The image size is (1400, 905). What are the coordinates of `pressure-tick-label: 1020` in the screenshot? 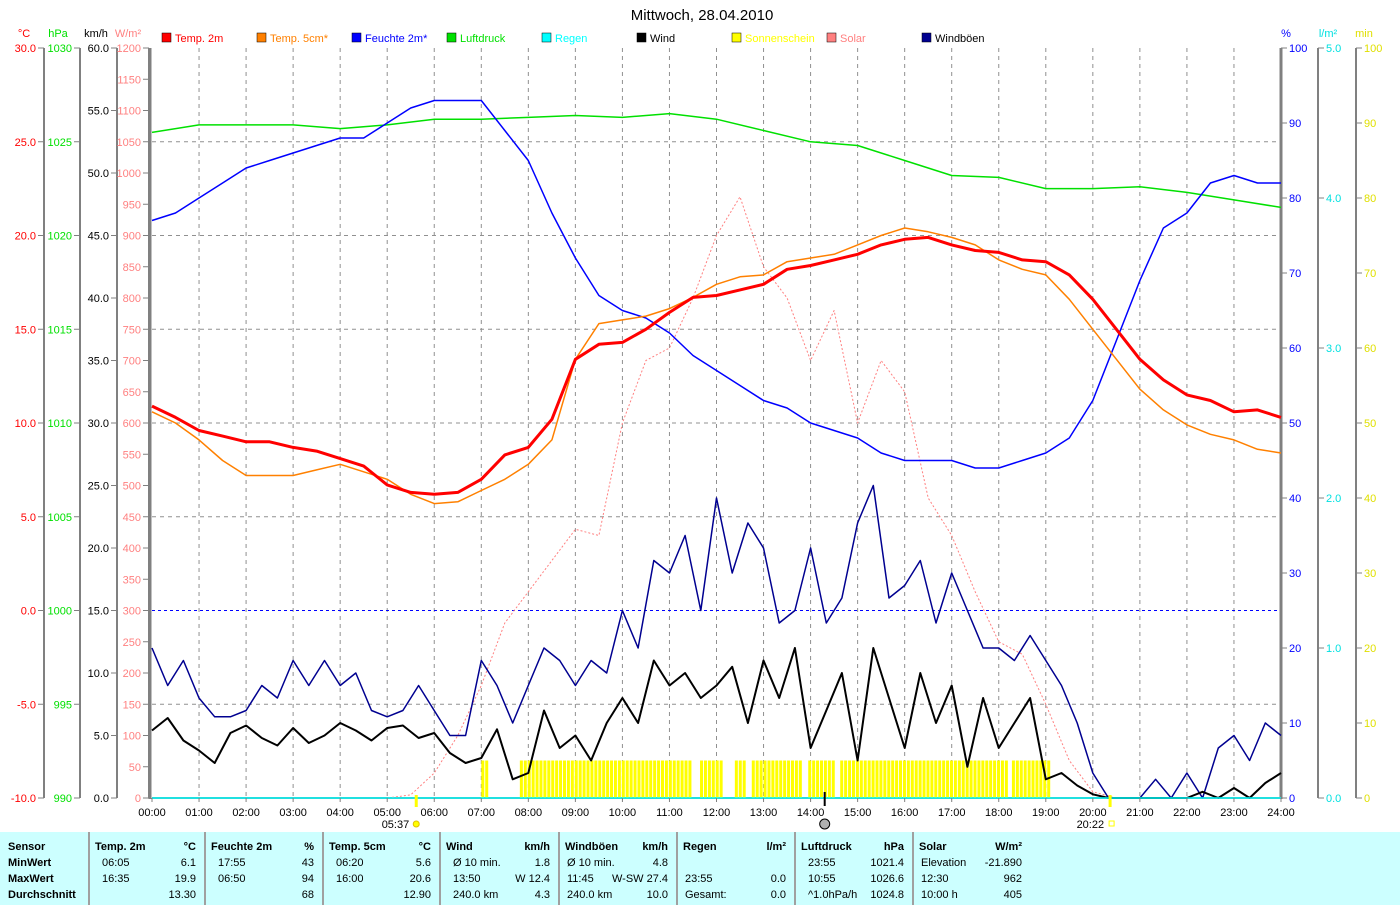 It's located at (60, 237).